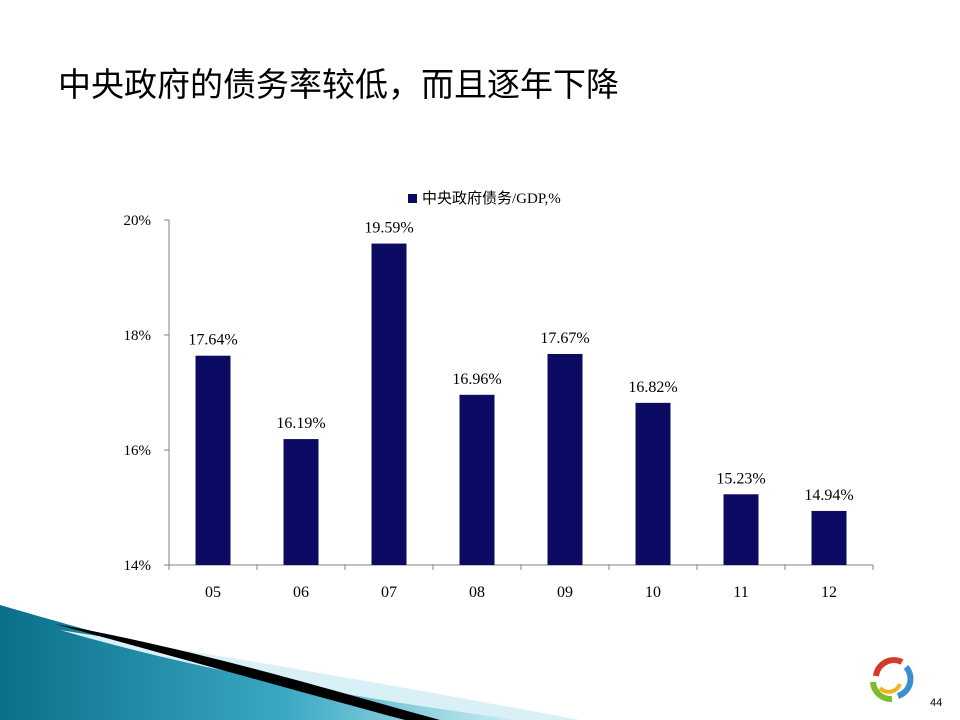 This screenshot has height=720, width=960. Describe the element at coordinates (138, 566) in the screenshot. I see `y-tick-label: 14%` at that location.